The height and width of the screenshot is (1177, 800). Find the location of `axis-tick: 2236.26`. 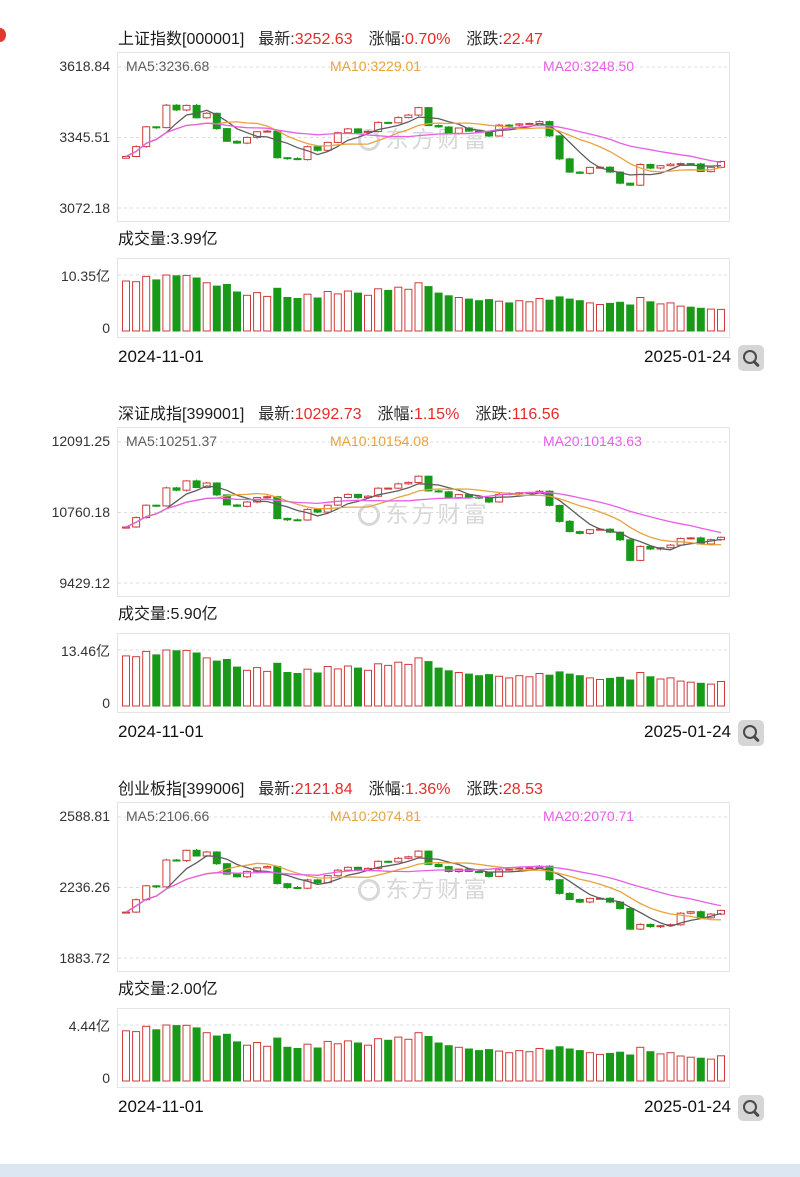

axis-tick: 2236.26 is located at coordinates (84, 887).